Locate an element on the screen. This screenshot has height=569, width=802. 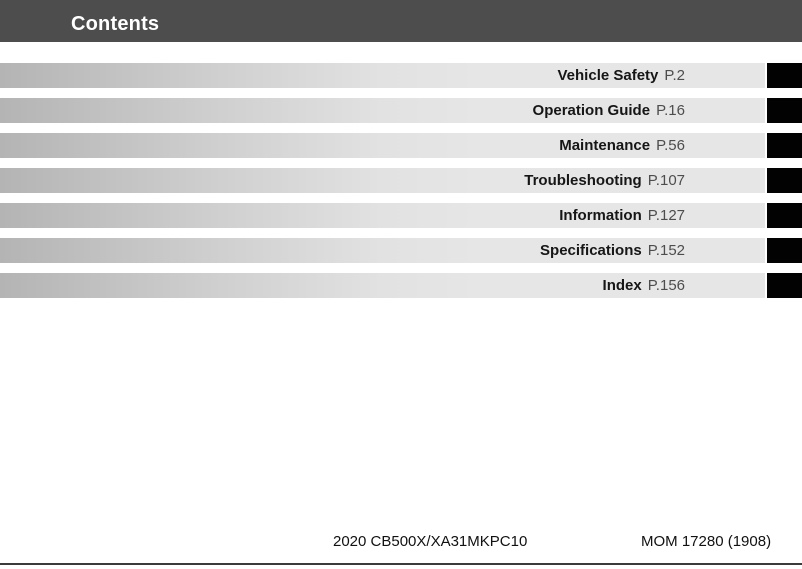
toc-row: Maintenance P.56 is located at coordinates (401, 145).